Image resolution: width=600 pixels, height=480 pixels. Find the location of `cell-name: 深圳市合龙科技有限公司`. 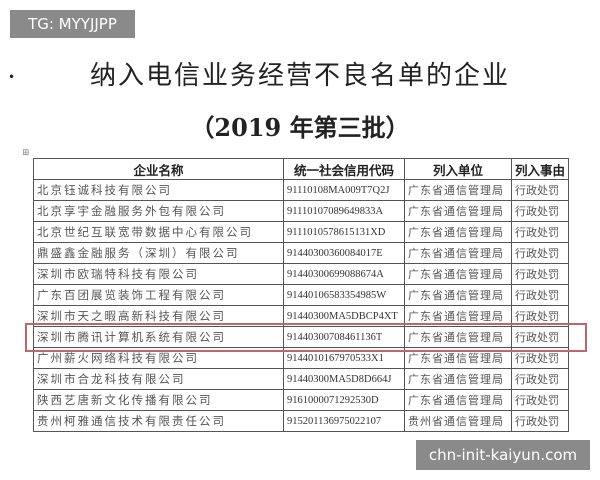

cell-name: 深圳市合龙科技有限公司 is located at coordinates (158, 379).